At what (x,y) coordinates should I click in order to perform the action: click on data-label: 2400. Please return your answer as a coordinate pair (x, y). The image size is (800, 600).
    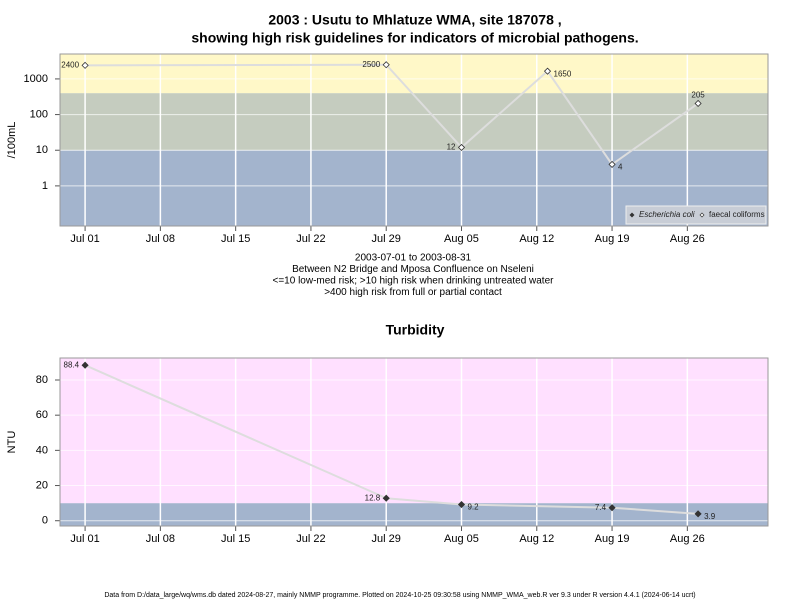
    Looking at the image, I should click on (70, 64).